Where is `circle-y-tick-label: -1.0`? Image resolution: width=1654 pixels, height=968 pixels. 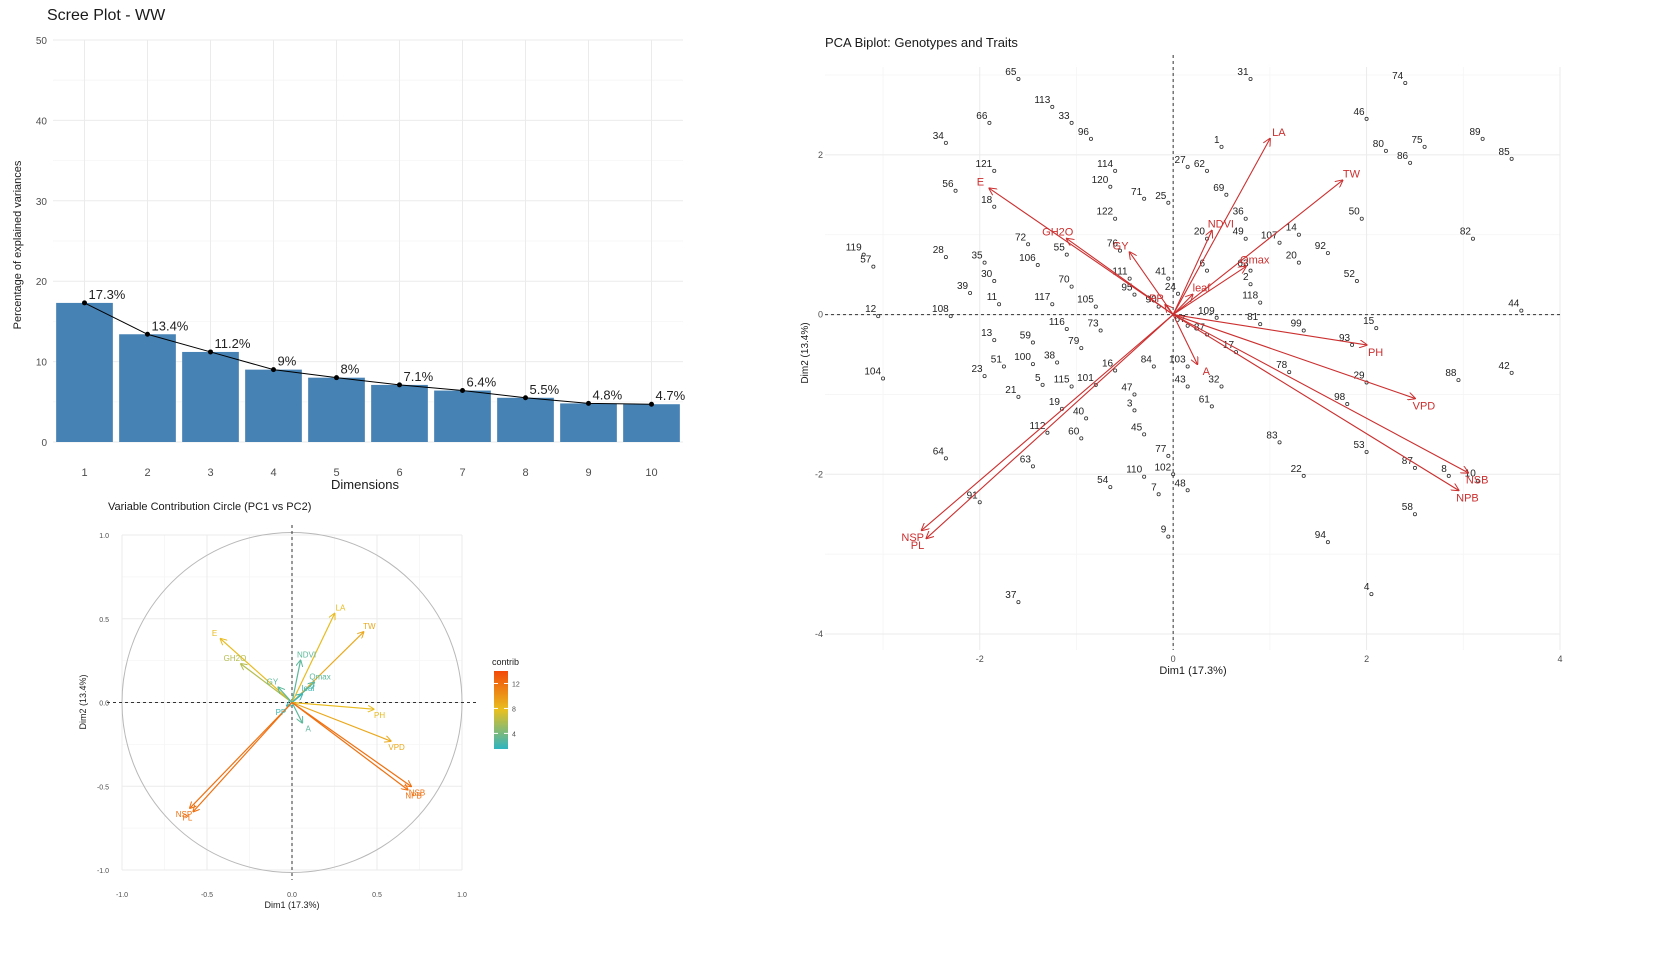
circle-y-tick-label: -1.0 is located at coordinates (103, 871).